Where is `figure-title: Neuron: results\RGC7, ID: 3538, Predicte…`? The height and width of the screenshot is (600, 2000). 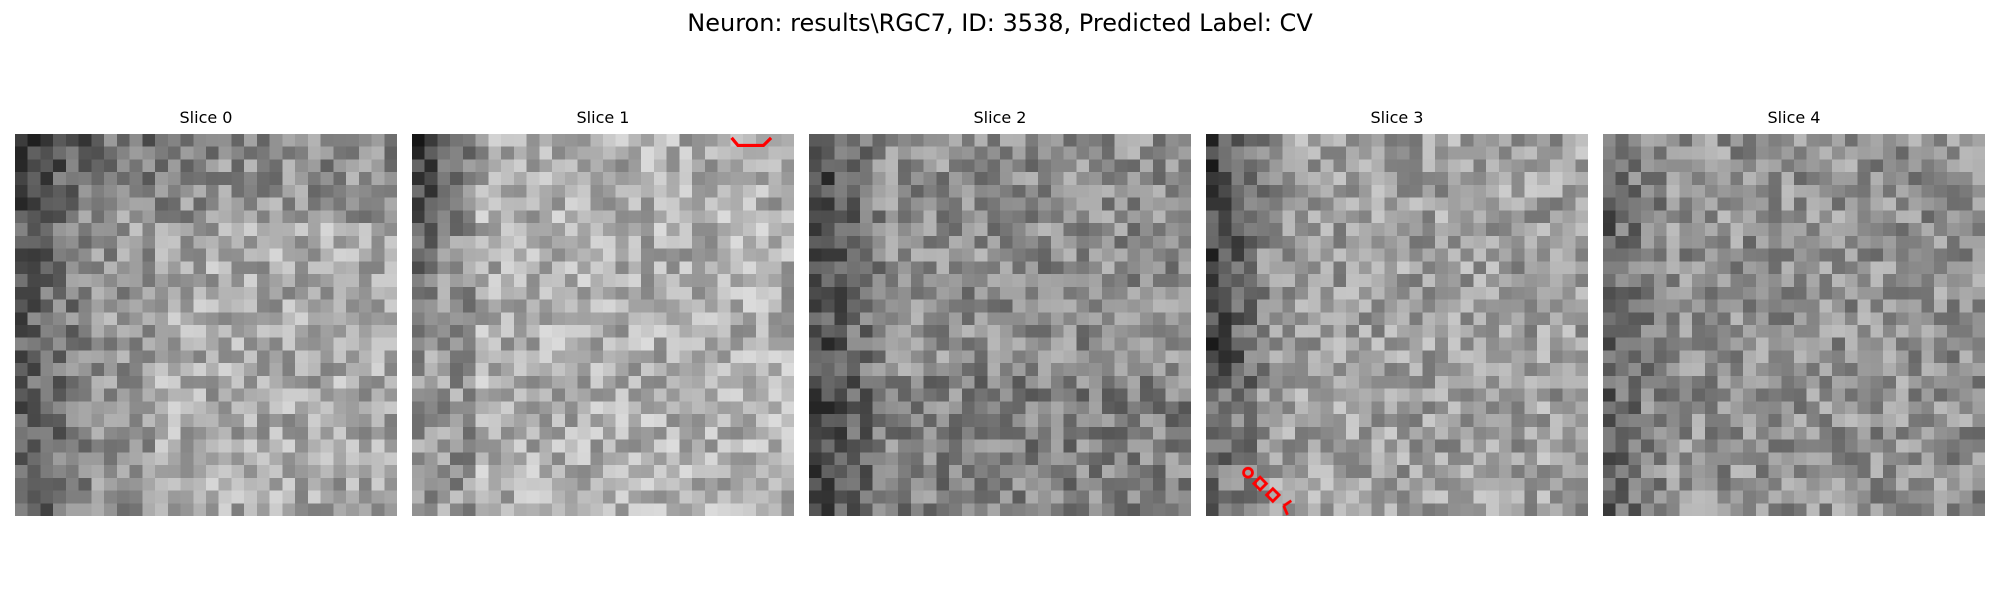 figure-title: Neuron: results\RGC7, ID: 3538, Predicte… is located at coordinates (1000, 23).